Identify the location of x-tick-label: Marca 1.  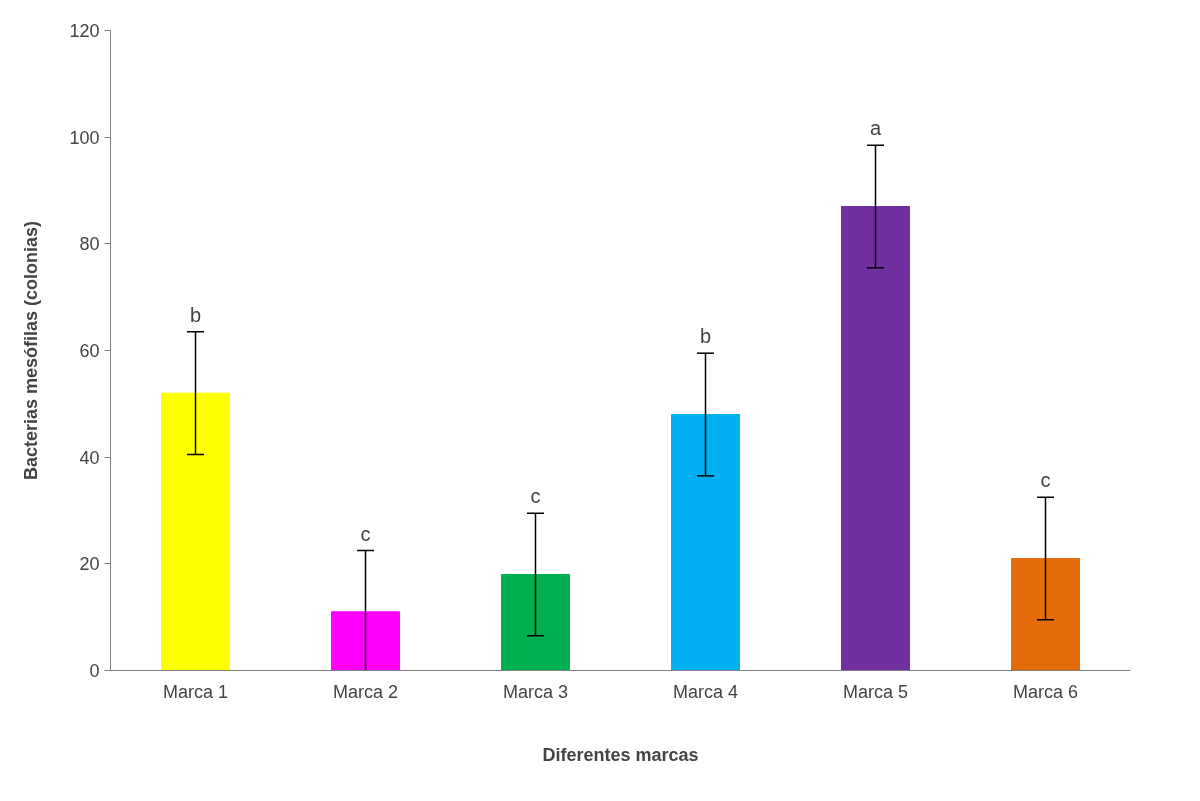
(195, 691).